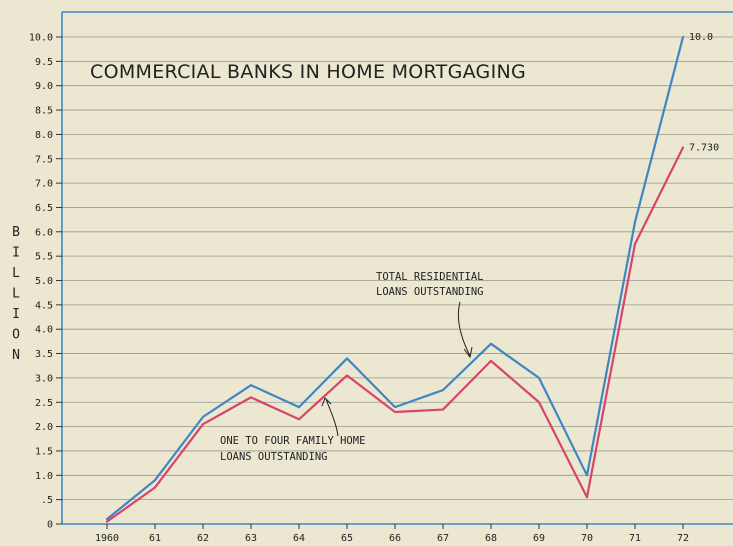 The image size is (733, 546). I want to click on y-tick-label: 3.5, so click(44, 354).